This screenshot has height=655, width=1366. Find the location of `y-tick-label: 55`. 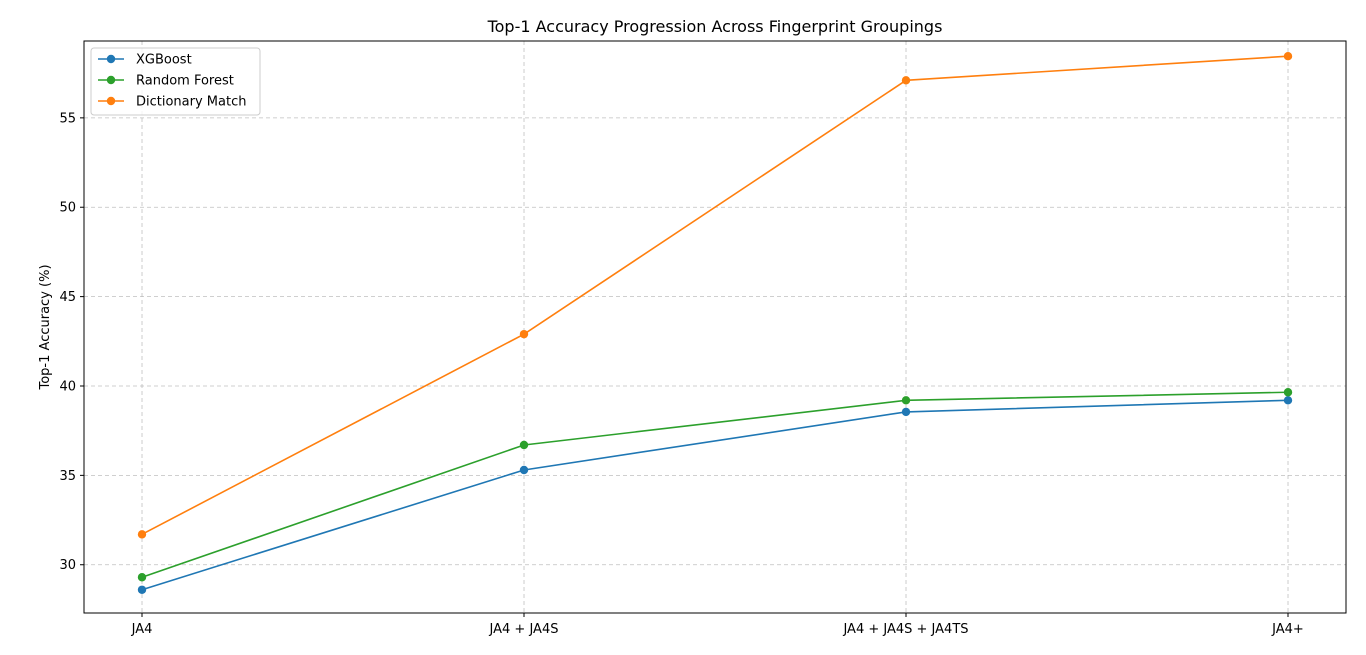

y-tick-label: 55 is located at coordinates (67, 118).